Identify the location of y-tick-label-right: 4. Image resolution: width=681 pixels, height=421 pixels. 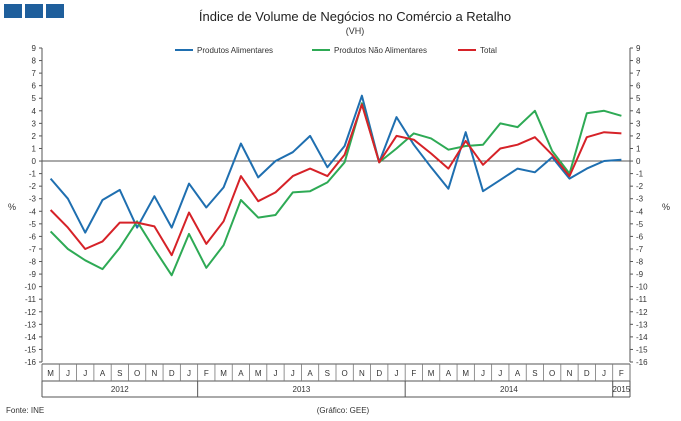
(638, 111).